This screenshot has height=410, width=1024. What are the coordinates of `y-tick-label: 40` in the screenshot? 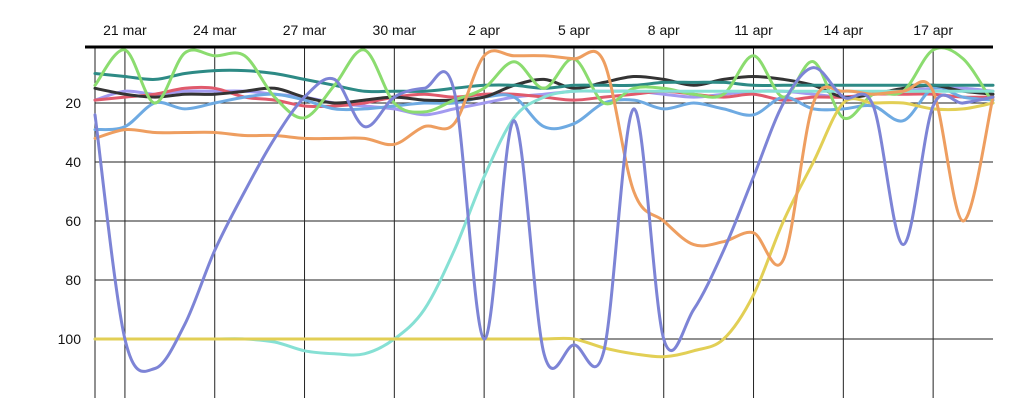 It's located at (73, 162).